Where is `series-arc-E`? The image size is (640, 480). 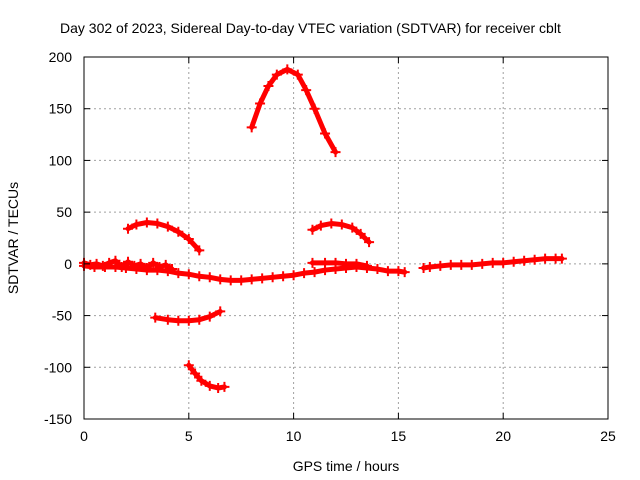 series-arc-E is located at coordinates (341, 233).